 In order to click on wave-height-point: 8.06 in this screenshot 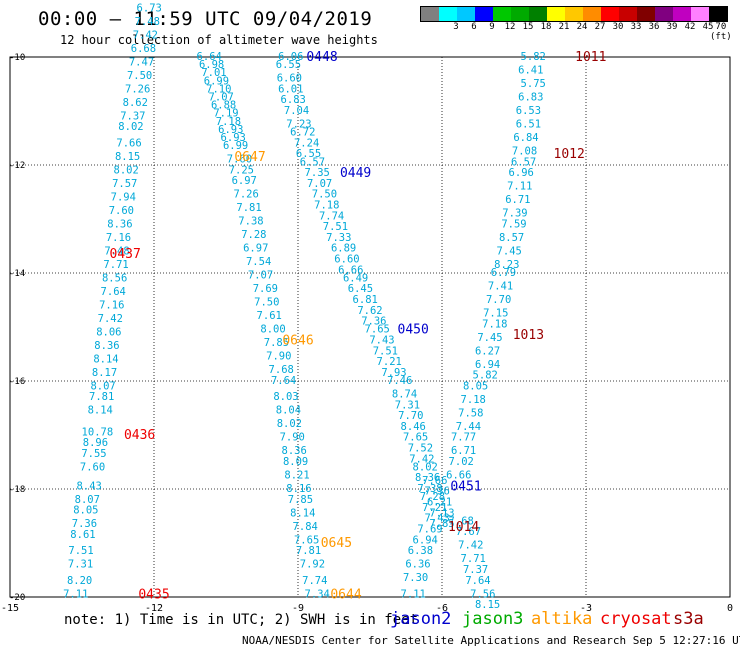, I will do `click(108, 332)`.